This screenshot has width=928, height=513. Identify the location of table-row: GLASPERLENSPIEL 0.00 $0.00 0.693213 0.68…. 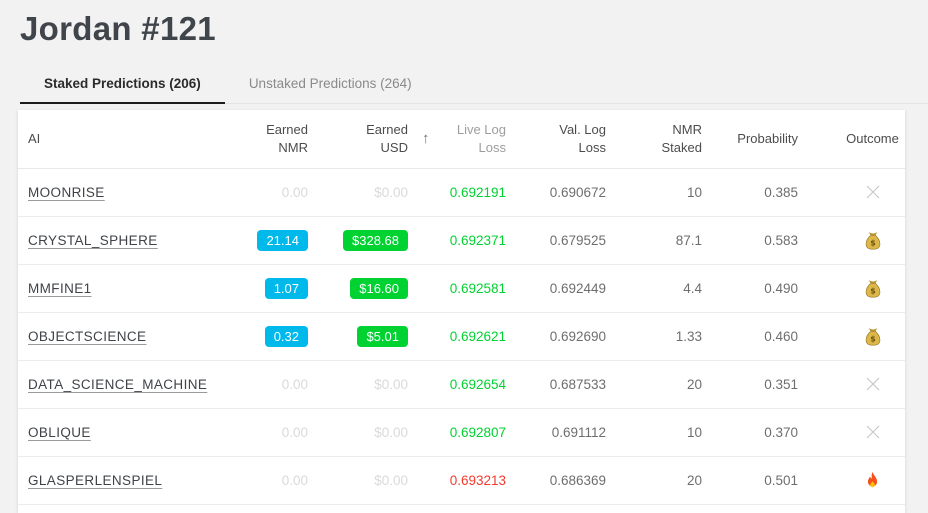
(461, 480).